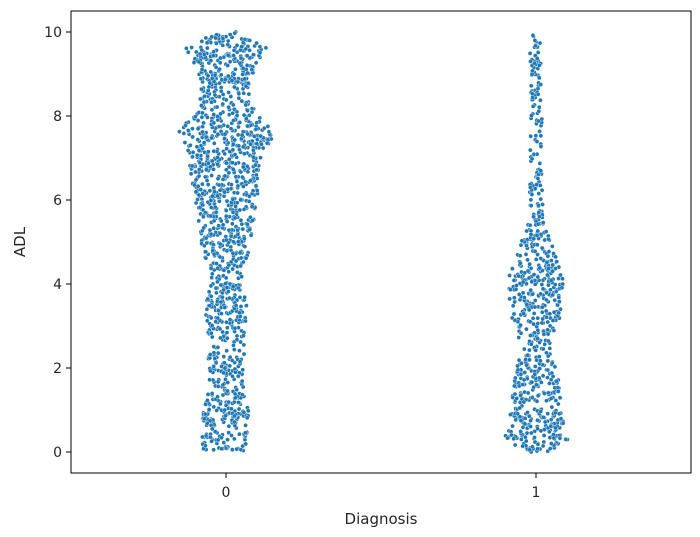 This screenshot has width=700, height=537. Describe the element at coordinates (57, 285) in the screenshot. I see `y-tick-label: 4` at that location.